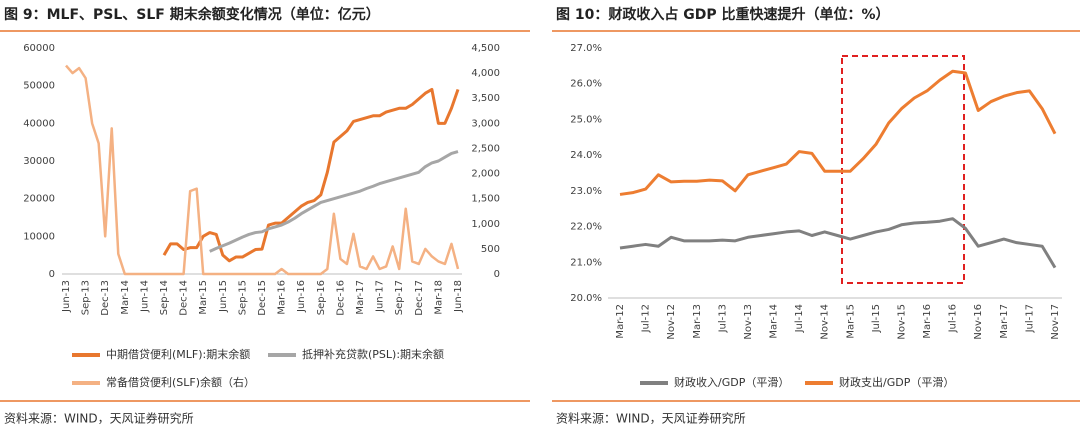 Image resolution: width=1080 pixels, height=433 pixels. Describe the element at coordinates (380, 296) in the screenshot. I see `x-tick-label: Jun-17` at that location.